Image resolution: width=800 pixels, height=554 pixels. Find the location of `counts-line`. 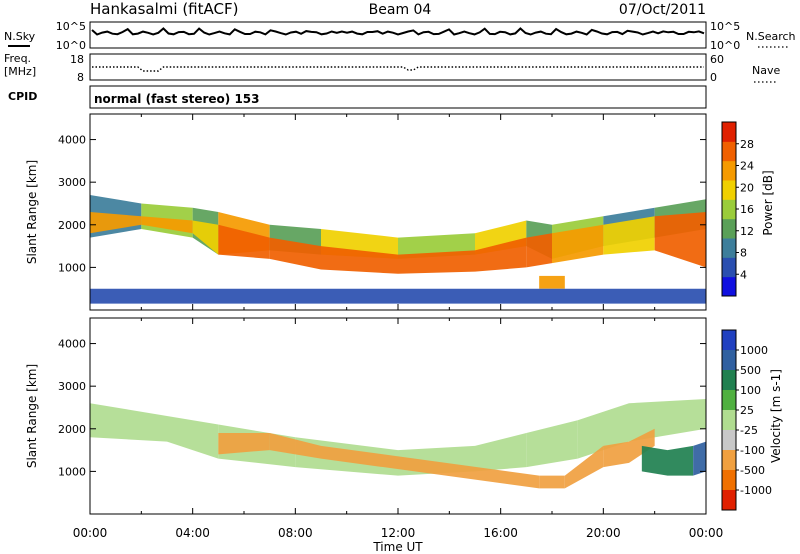

counts-line is located at coordinates (398, 31).